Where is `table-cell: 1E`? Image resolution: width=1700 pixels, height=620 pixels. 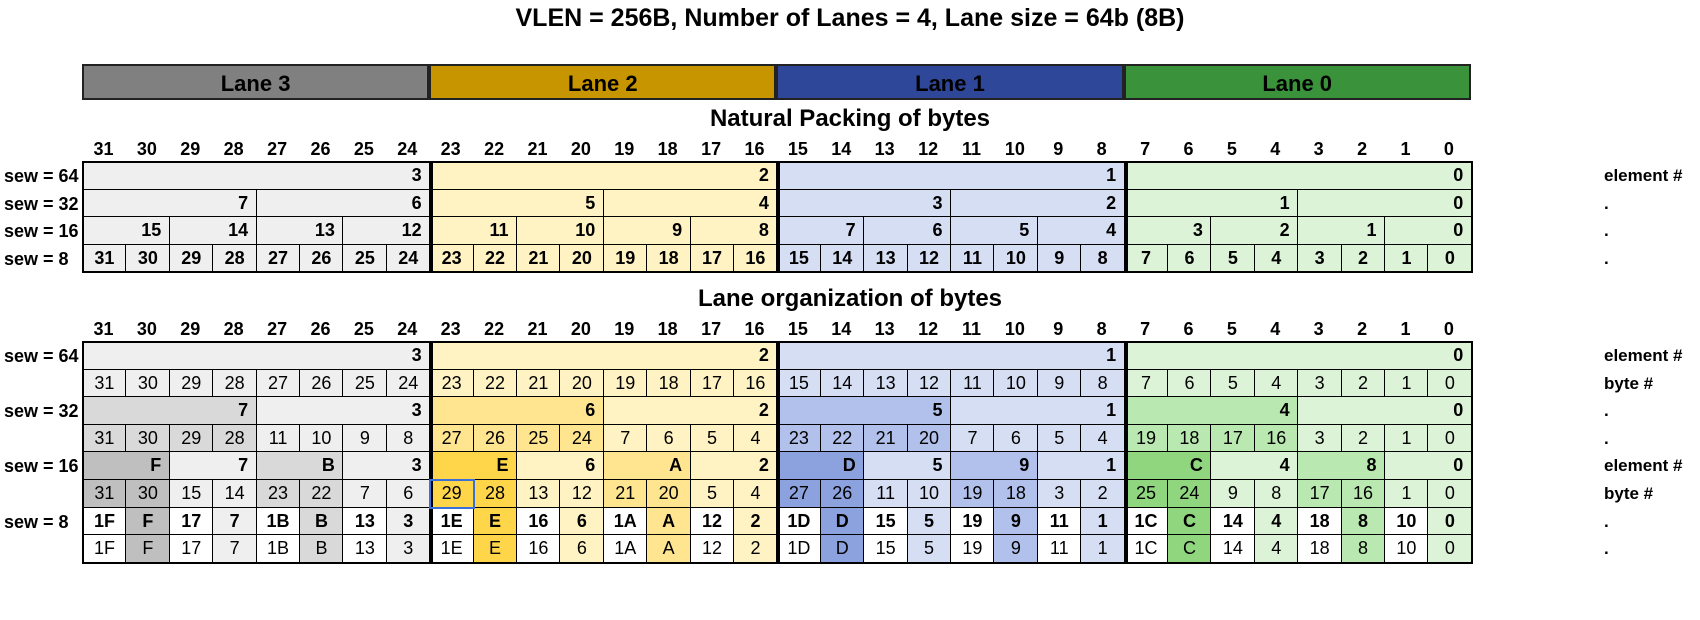 table-cell: 1E is located at coordinates (452, 521).